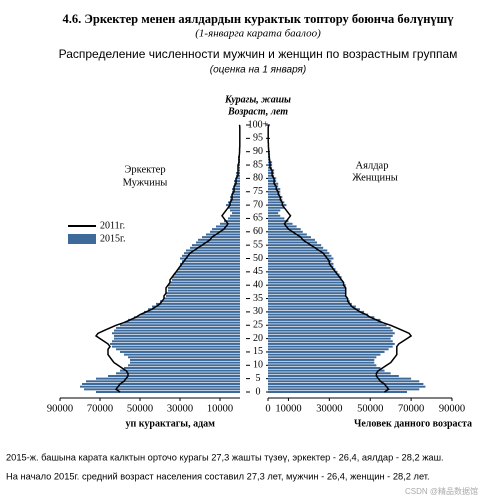  Describe the element at coordinates (258, 258) in the screenshot. I see `age-label: 50` at that location.